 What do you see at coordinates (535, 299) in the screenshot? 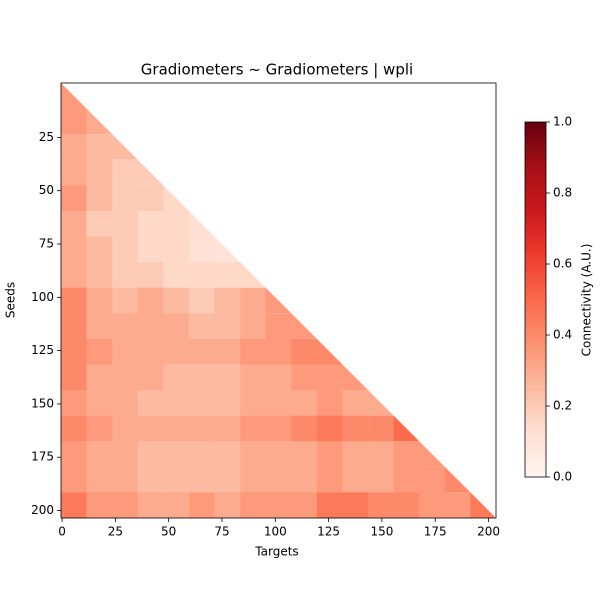
I see `colorbar` at bounding box center [535, 299].